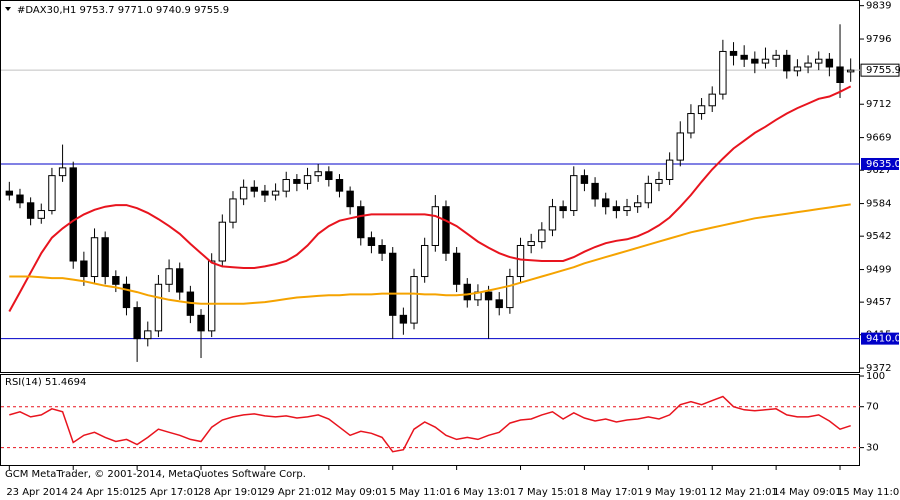 This screenshot has height=500, width=900. What do you see at coordinates (8, 9) in the screenshot?
I see `menu-arrow` at bounding box center [8, 9].